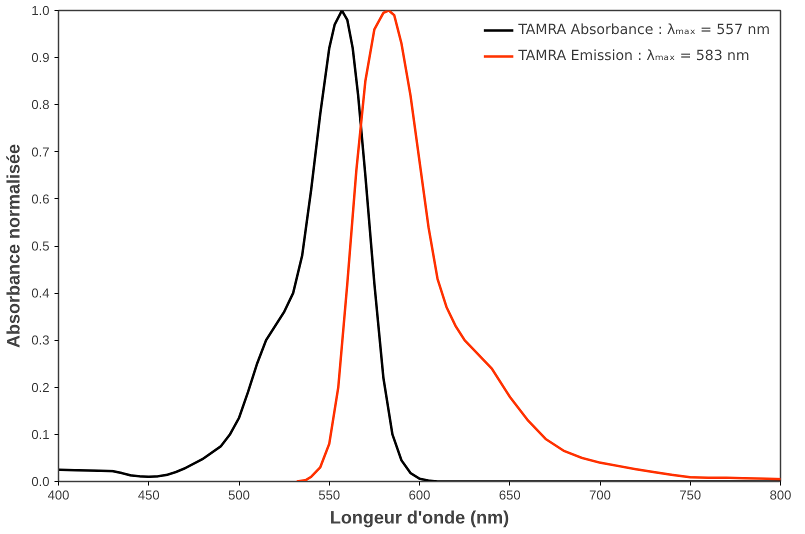 This screenshot has height=534, width=805. Describe the element at coordinates (600, 495) in the screenshot. I see `x-tick-label: 700` at that location.